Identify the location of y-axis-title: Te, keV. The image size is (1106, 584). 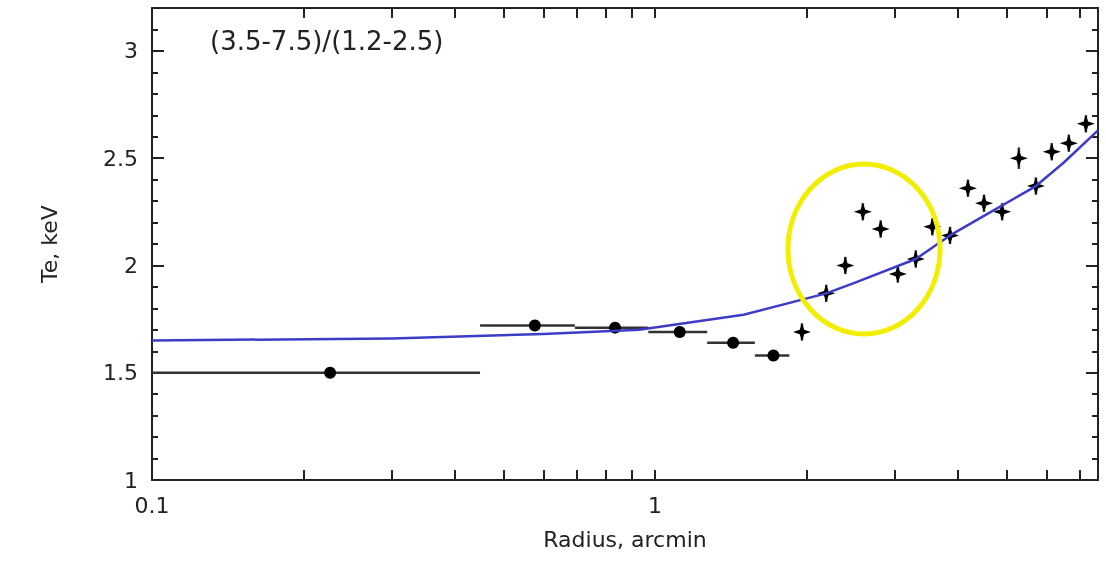
(49, 244).